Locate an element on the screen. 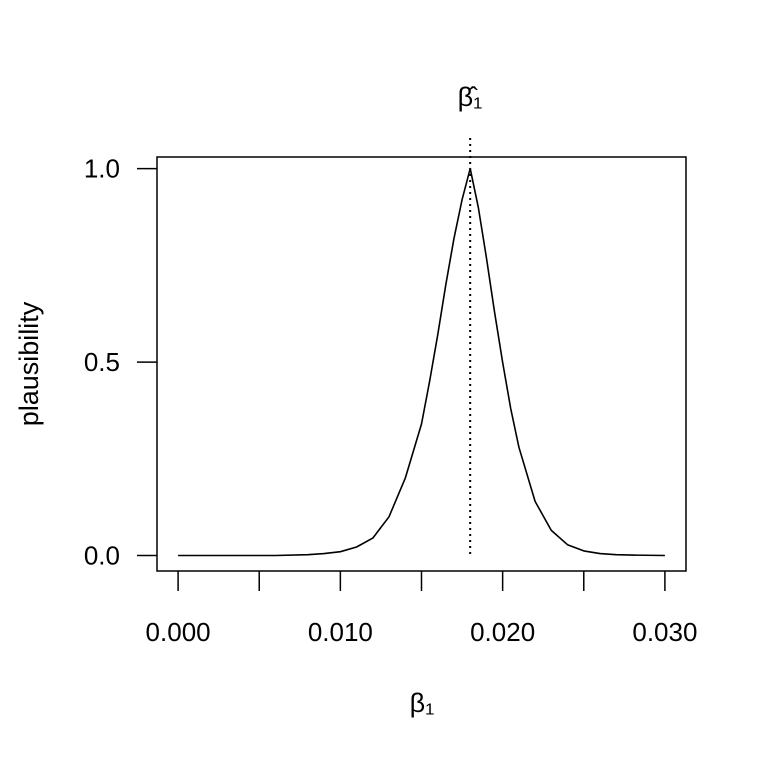 The height and width of the screenshot is (768, 768). x-tick-label-0: 0.000 is located at coordinates (178, 632).